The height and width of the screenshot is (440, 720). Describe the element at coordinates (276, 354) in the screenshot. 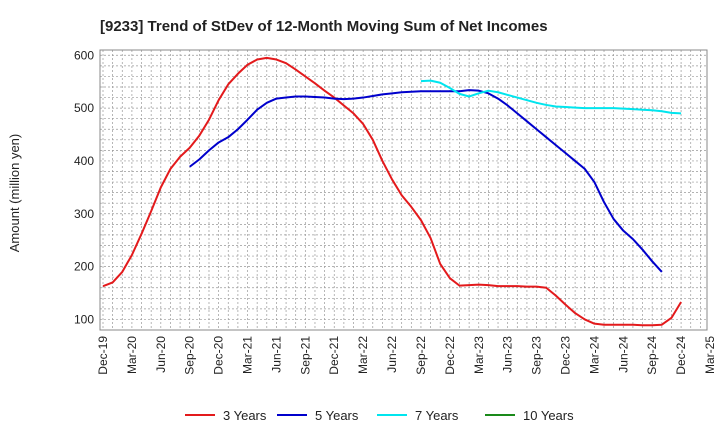

I see `x-tick-label: Jun-21` at that location.